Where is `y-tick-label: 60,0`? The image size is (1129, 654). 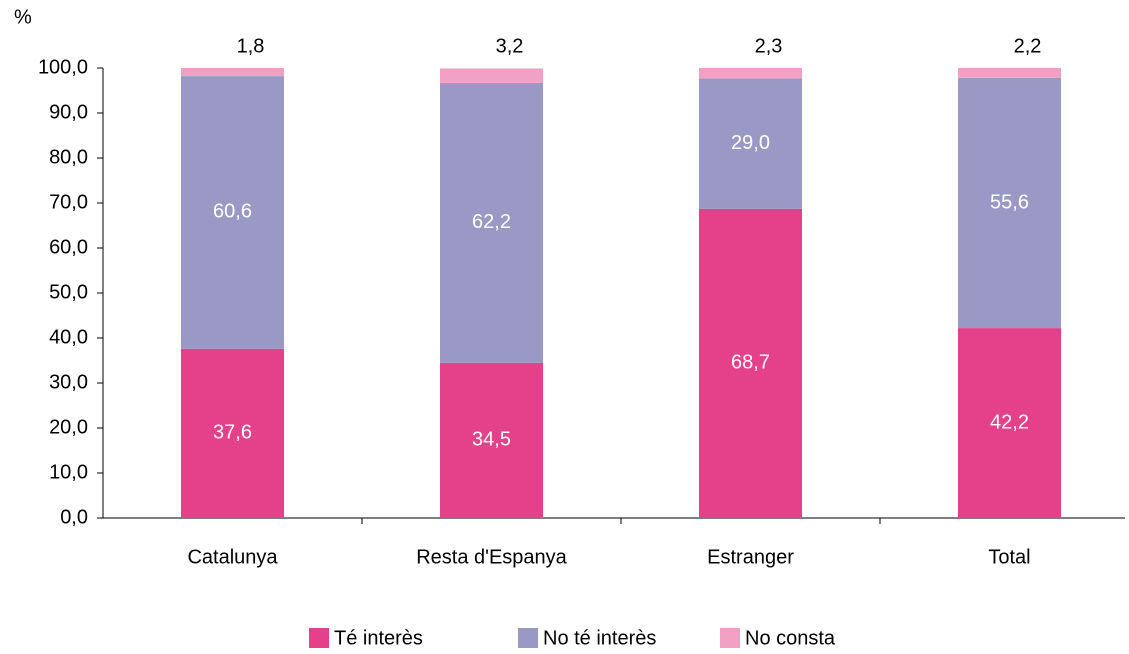
y-tick-label: 60,0 is located at coordinates (68, 247).